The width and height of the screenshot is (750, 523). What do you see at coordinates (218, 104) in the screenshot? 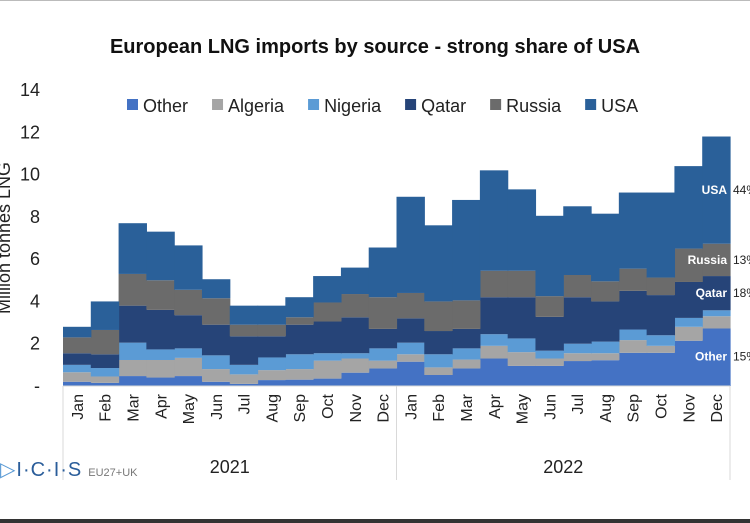
I see `legend-swatch-algeria` at bounding box center [218, 104].